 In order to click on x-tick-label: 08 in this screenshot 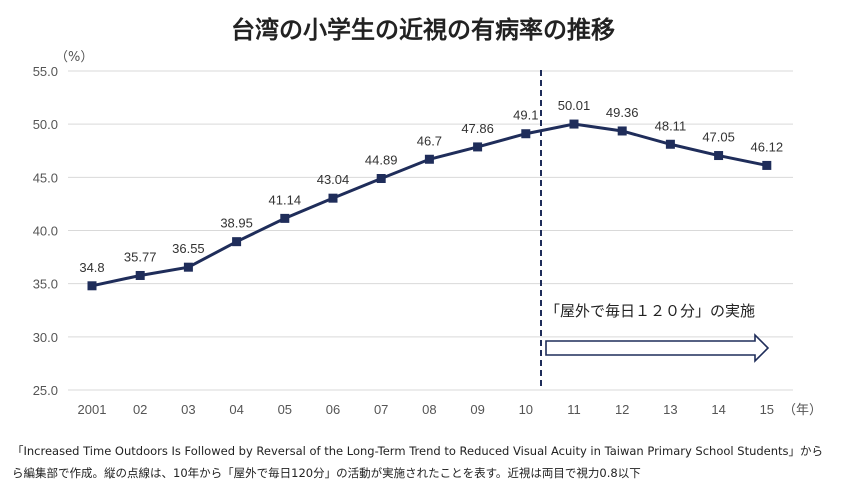, I will do `click(429, 409)`.